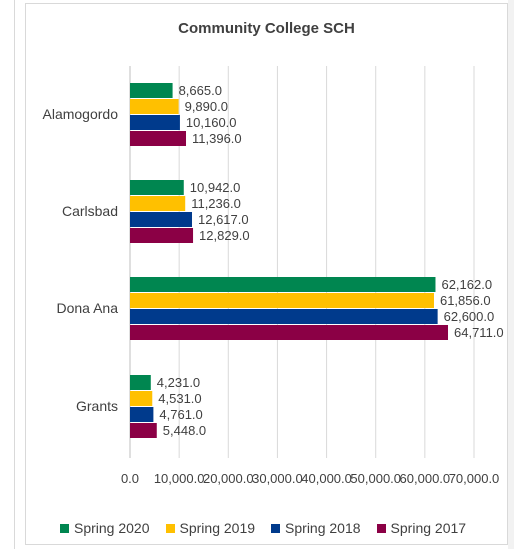  I want to click on data-label: 4,761.0, so click(180, 414).